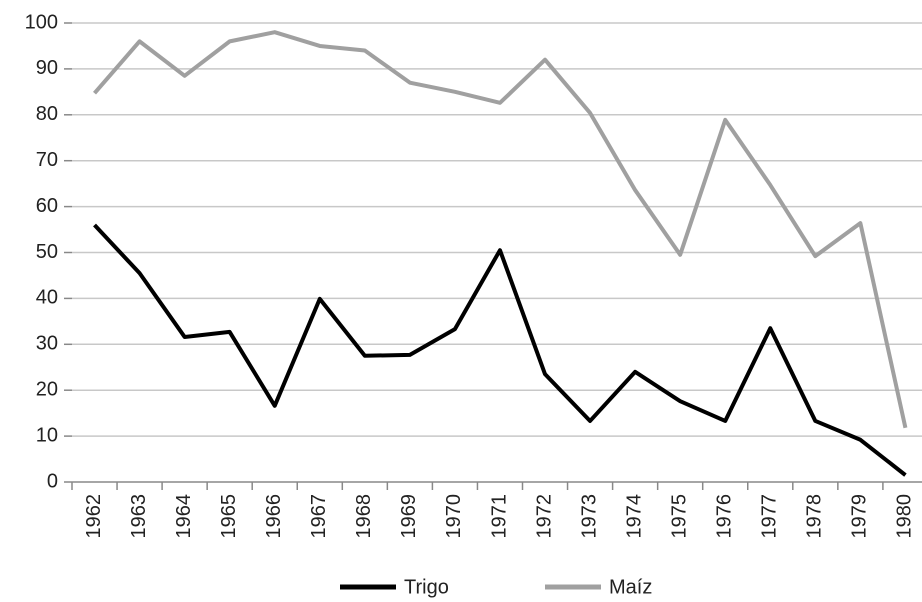 The image size is (922, 602). What do you see at coordinates (860, 516) in the screenshot?
I see `x-tick-label: 1979` at bounding box center [860, 516].